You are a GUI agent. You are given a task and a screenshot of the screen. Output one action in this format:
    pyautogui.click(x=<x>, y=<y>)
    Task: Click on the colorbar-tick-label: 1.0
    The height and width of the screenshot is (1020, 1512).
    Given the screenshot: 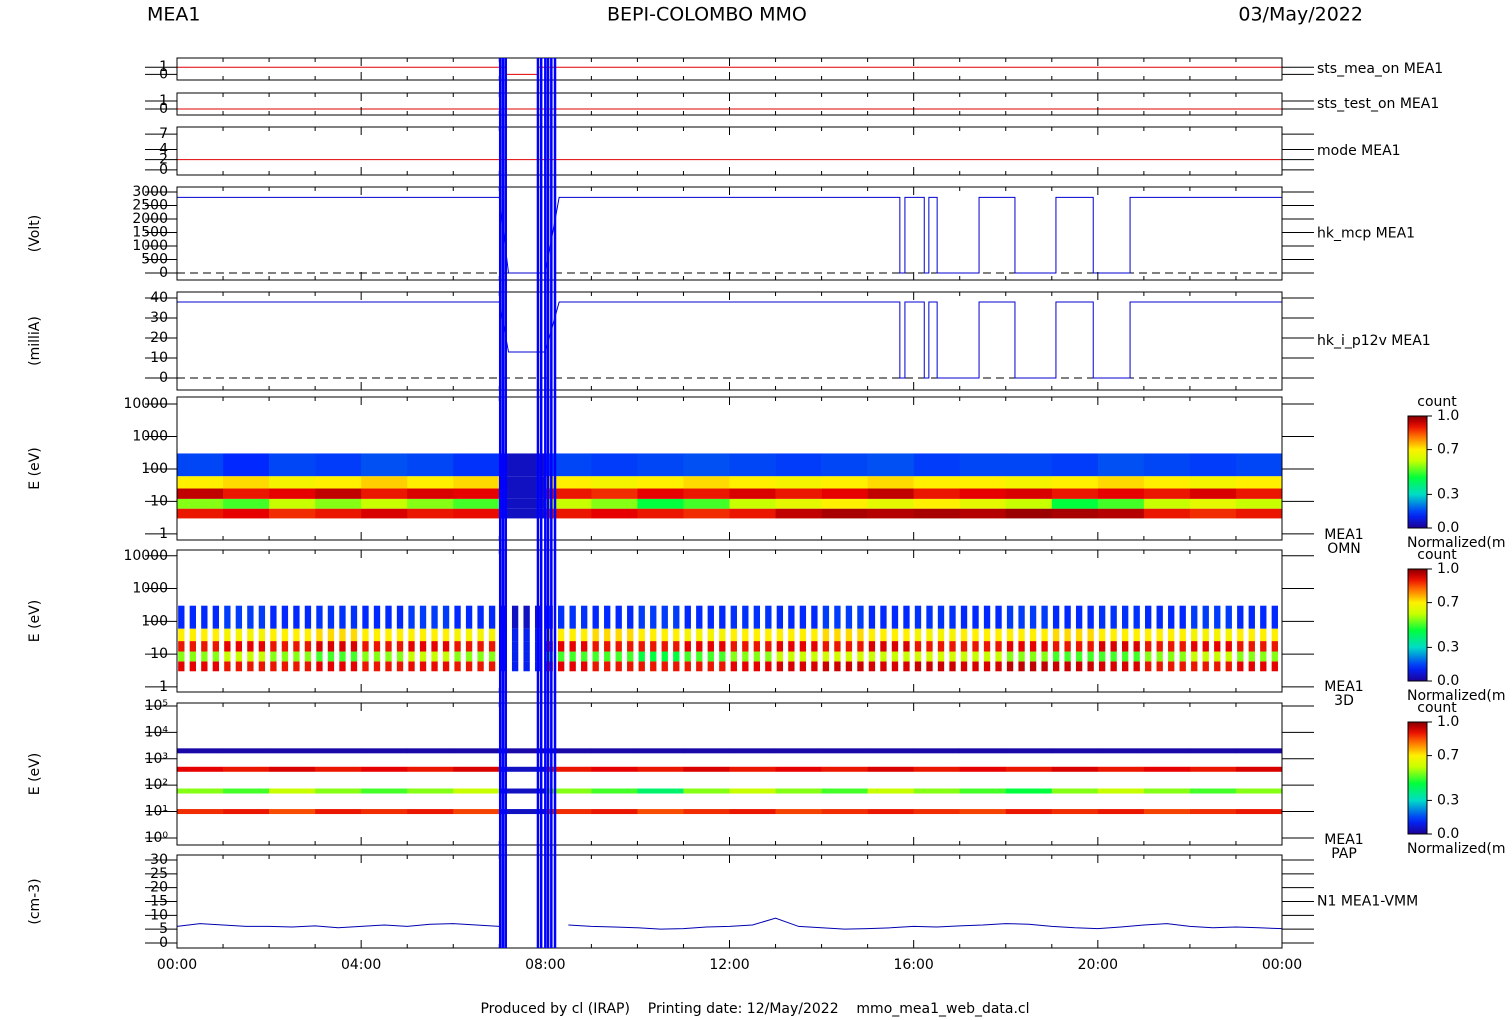 What is the action you would take?
    pyautogui.click(x=1448, y=569)
    